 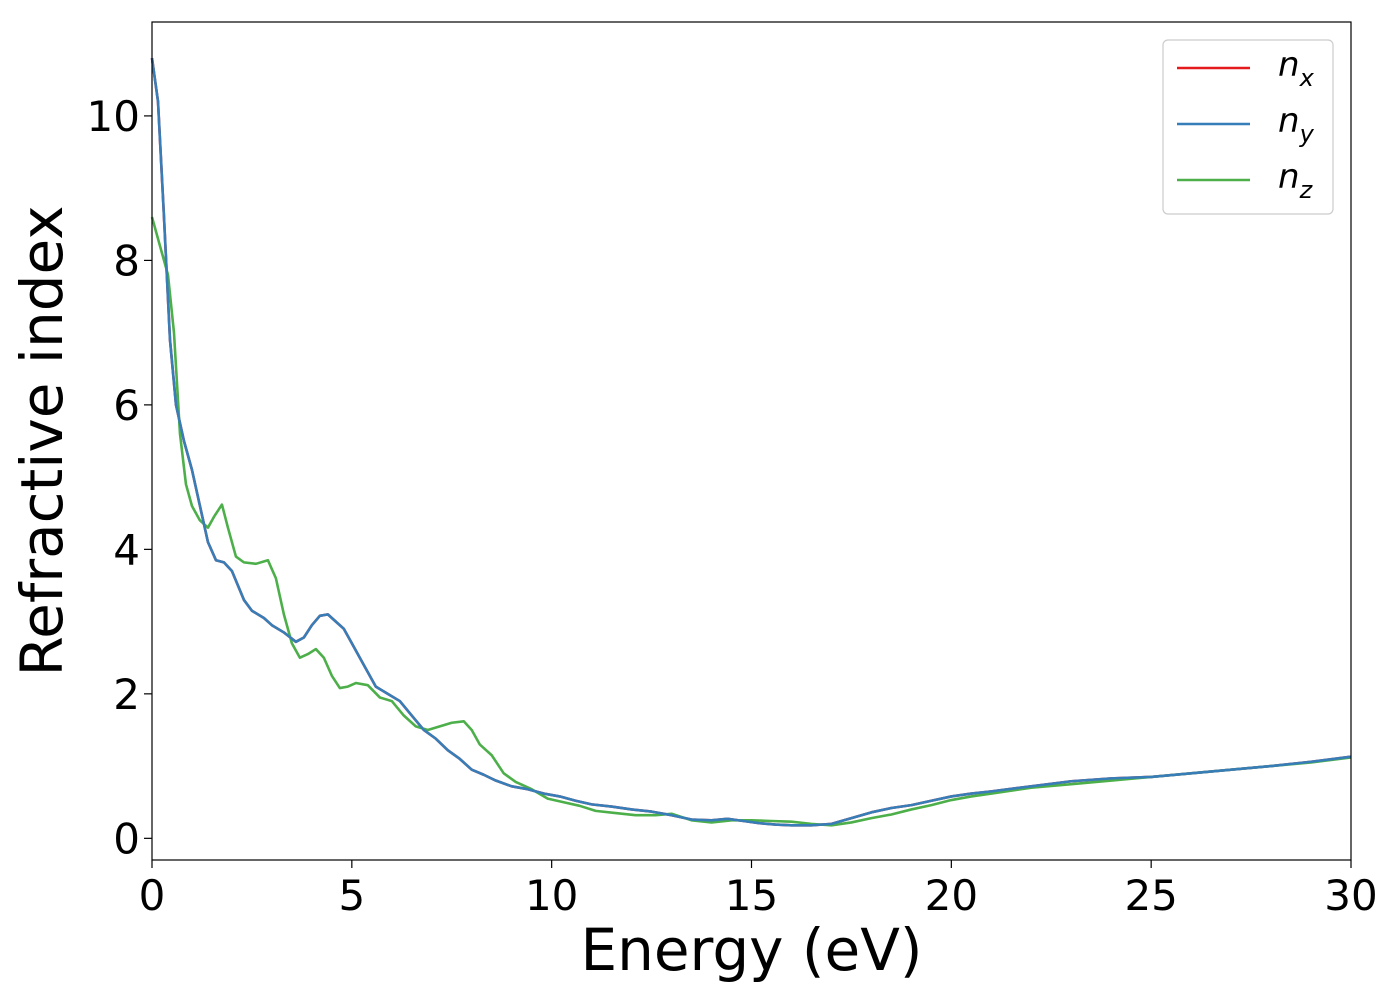 What do you see at coordinates (126, 838) in the screenshot?
I see `y-tick-label: 0` at bounding box center [126, 838].